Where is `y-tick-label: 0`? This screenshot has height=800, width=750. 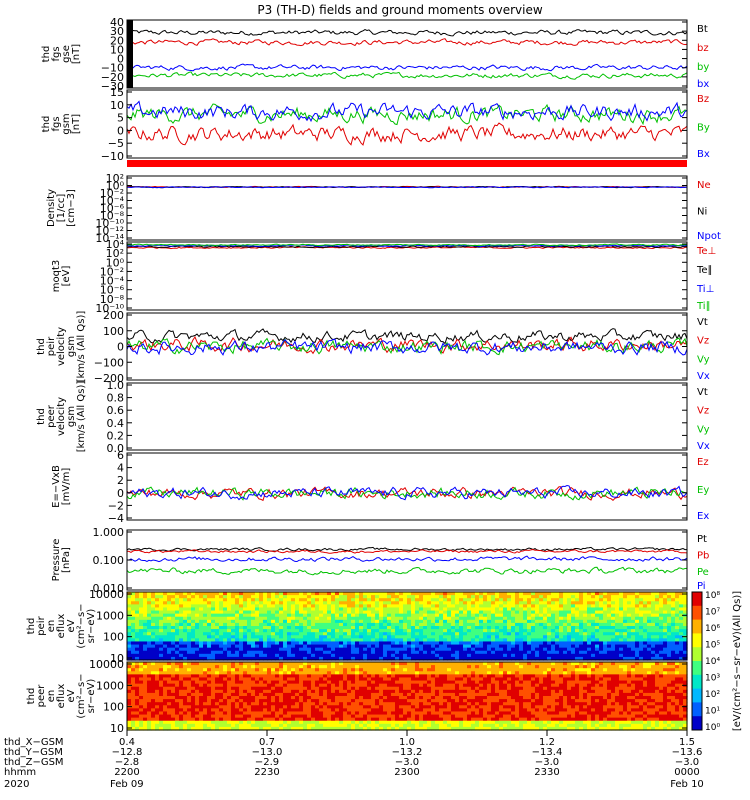
y-tick-label: 0 is located at coordinates (120, 130).